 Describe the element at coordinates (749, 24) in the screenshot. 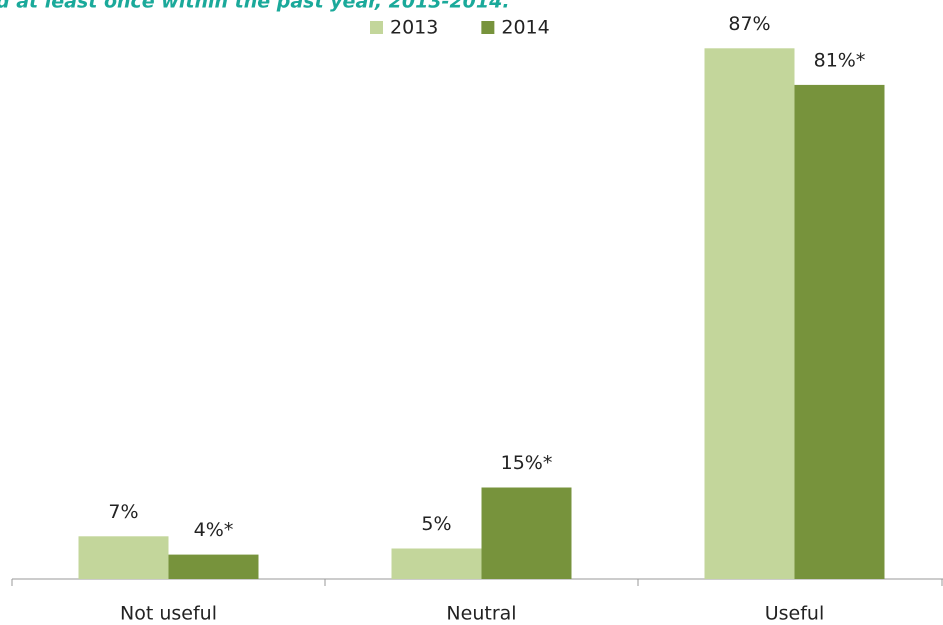

I see `data-label: 87%` at that location.